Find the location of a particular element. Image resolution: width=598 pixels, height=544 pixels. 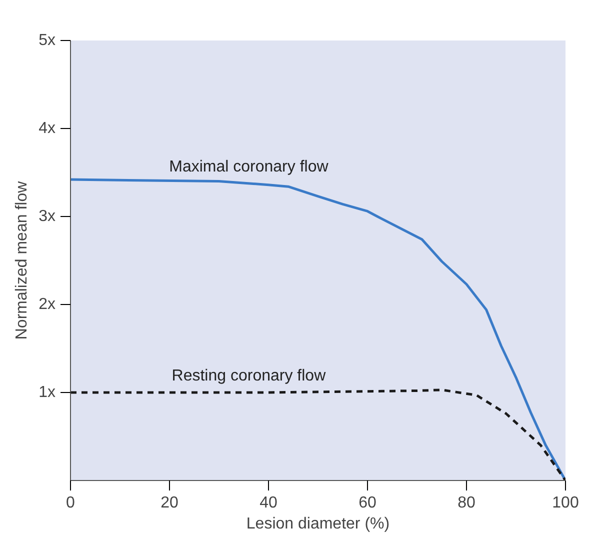

x-tick-label: 80 is located at coordinates (467, 503).